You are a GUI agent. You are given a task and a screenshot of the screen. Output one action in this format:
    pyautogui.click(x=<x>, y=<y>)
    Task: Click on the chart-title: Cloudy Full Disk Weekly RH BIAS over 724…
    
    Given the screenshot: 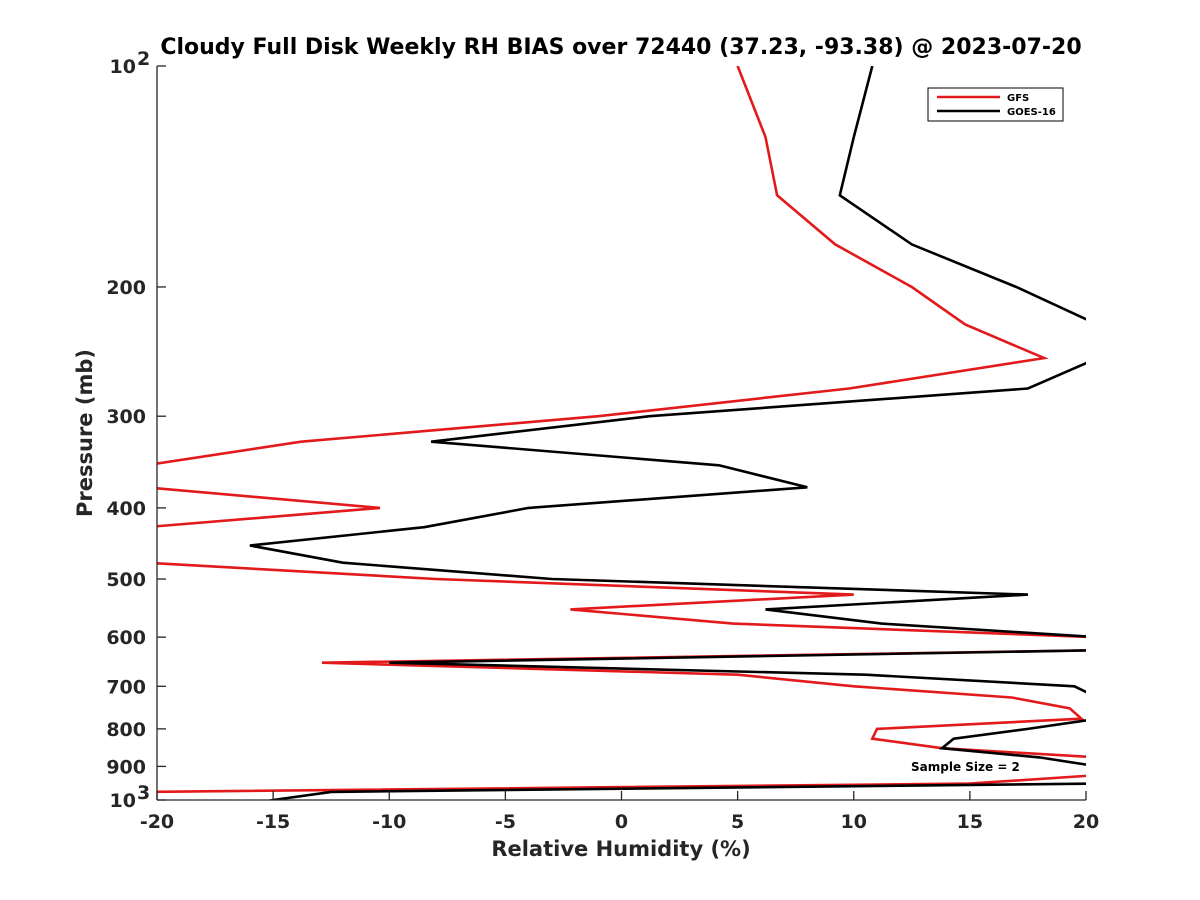 What is the action you would take?
    pyautogui.click(x=620, y=47)
    